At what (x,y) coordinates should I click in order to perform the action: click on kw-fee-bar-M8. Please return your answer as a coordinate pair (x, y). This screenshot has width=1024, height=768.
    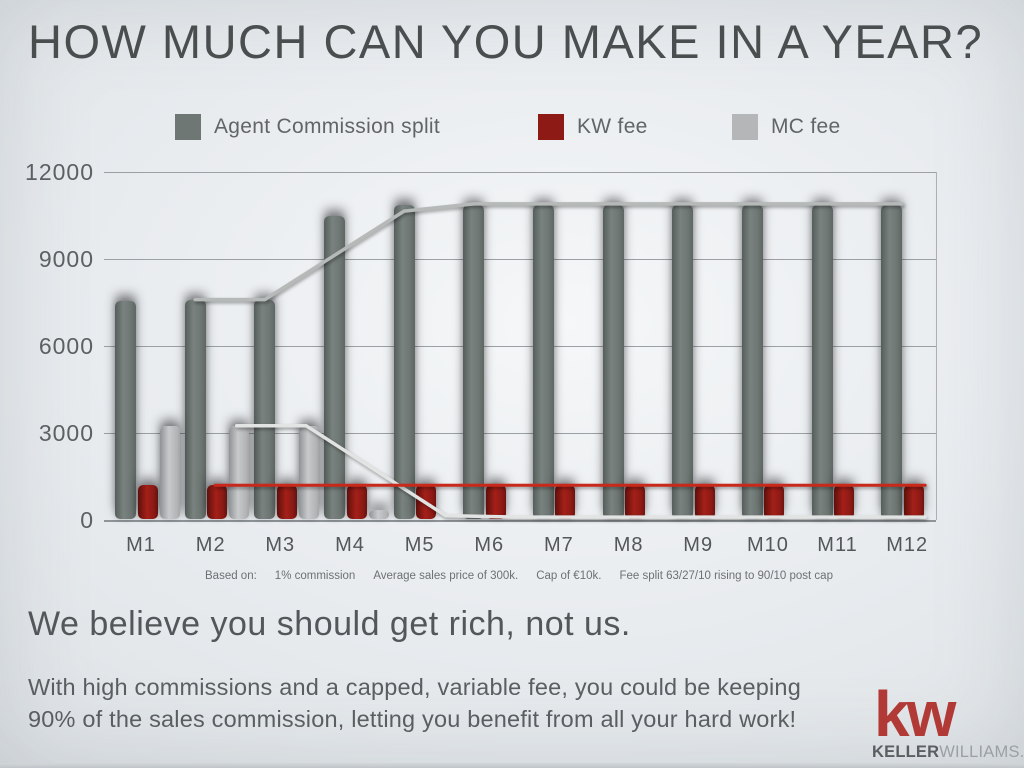
    Looking at the image, I should click on (635, 502).